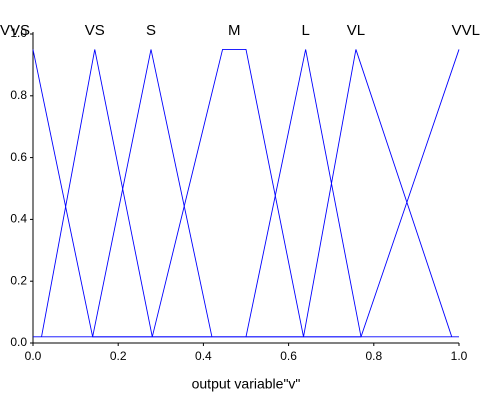 This screenshot has height=402, width=480. Describe the element at coordinates (459, 356) in the screenshot. I see `x-tick-label: 1.0` at that location.